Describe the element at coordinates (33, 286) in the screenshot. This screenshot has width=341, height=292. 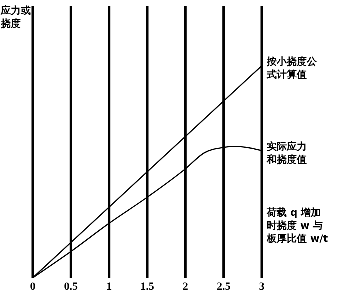
I see `x-tick-label: 0` at that location.